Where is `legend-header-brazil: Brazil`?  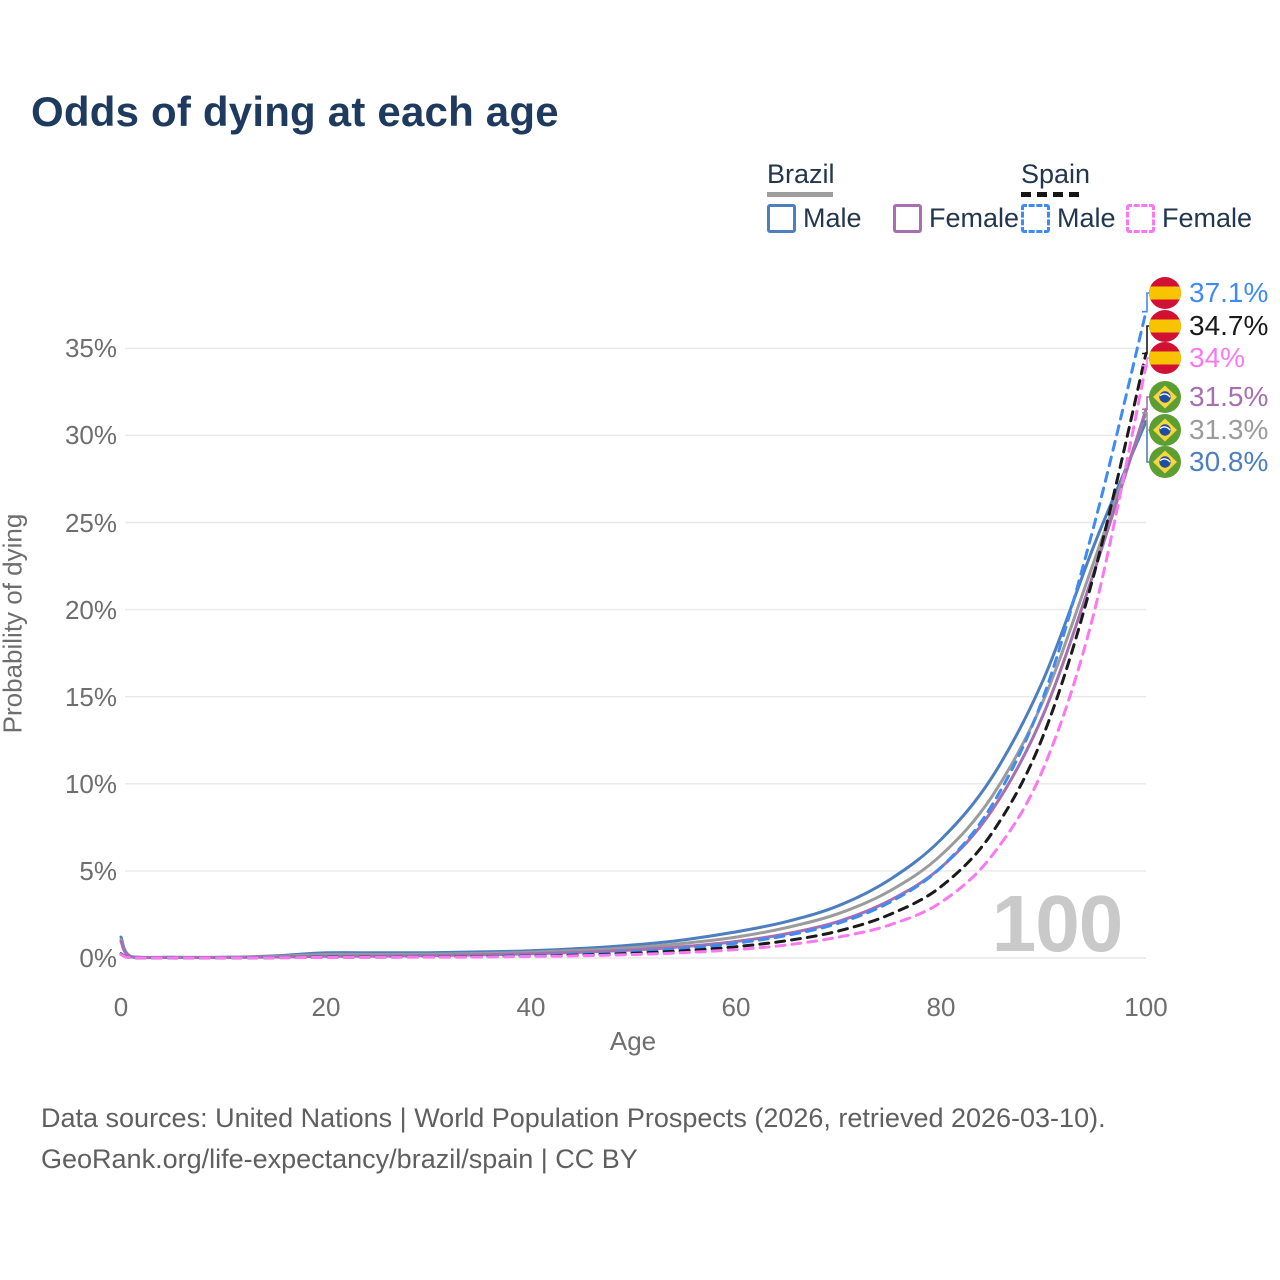 legend-header-brazil: Brazil is located at coordinates (801, 174).